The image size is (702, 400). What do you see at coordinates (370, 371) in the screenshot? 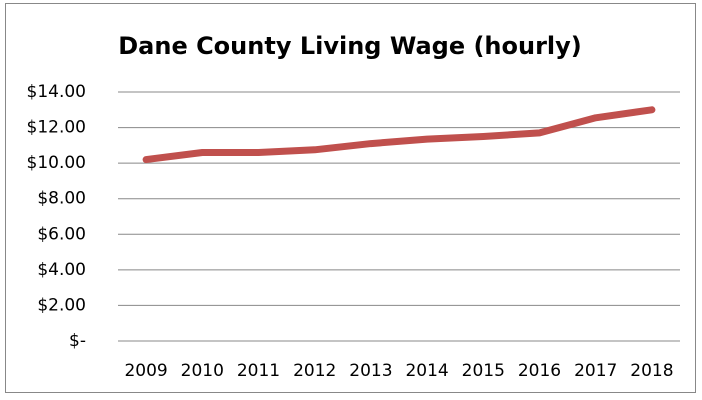
I see `x-tick-label: 2013` at bounding box center [370, 371].